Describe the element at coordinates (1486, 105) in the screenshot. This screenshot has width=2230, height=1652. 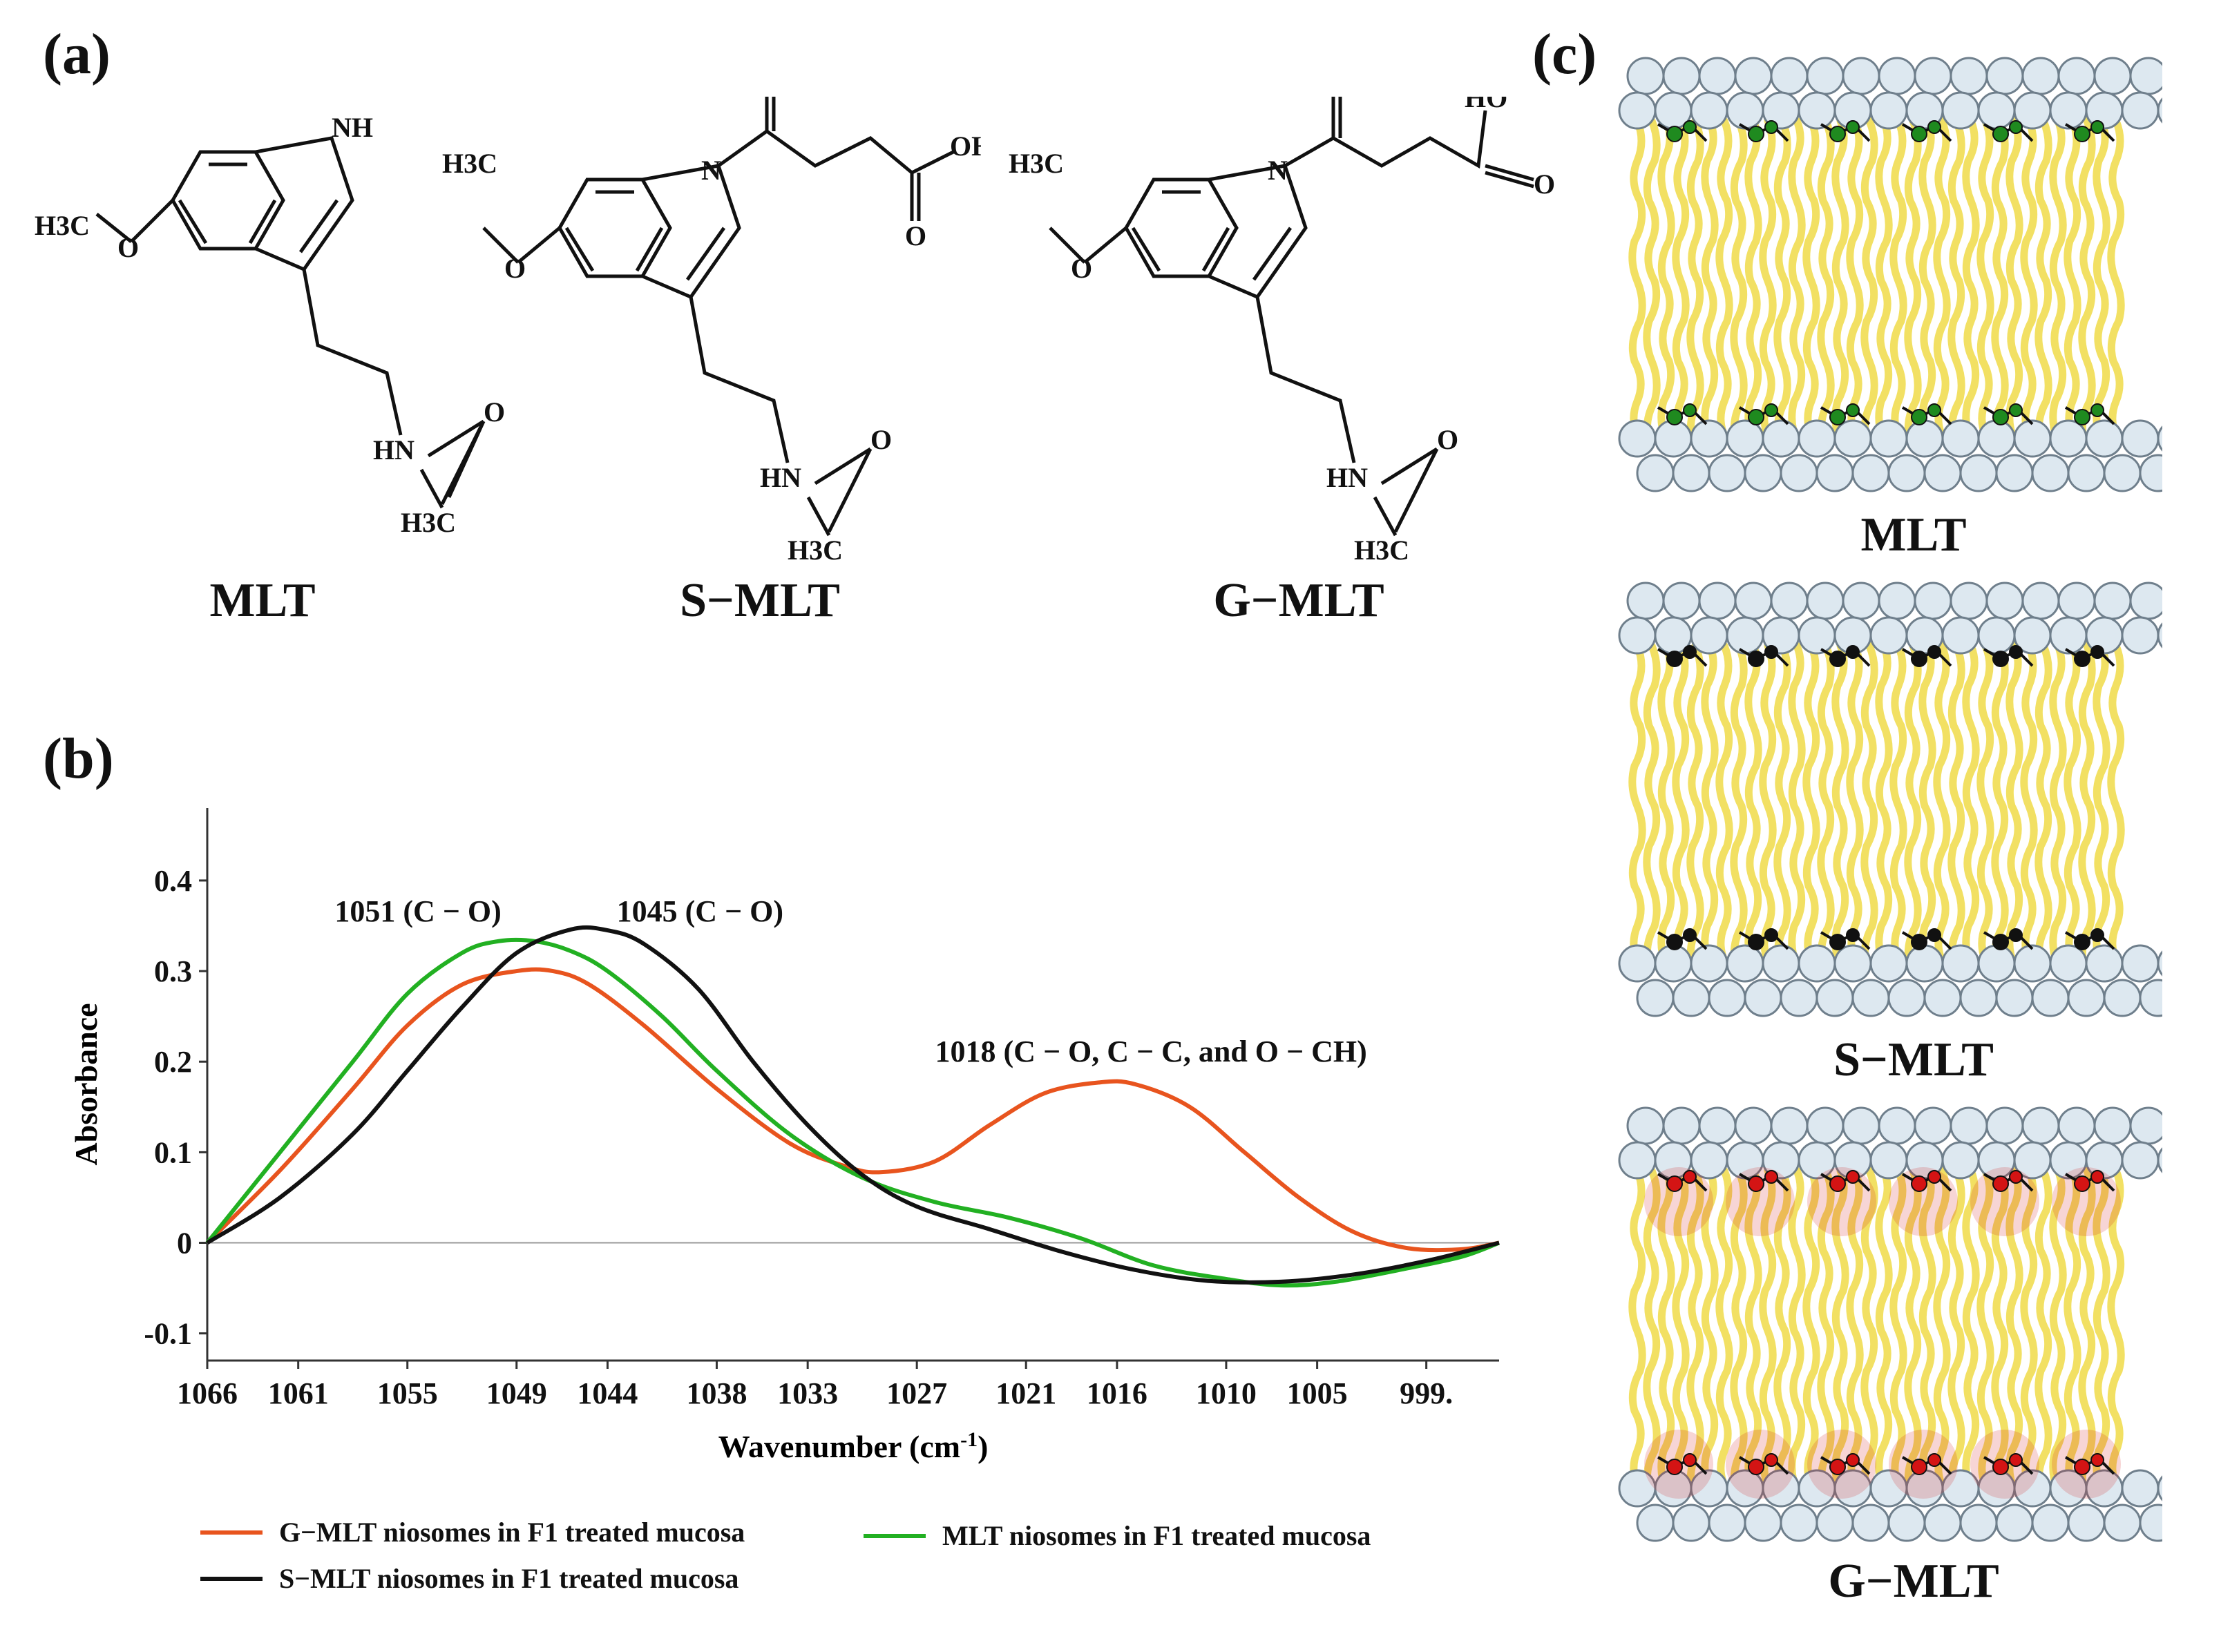
I see `g-mlt-atom-ho: HO` at that location.